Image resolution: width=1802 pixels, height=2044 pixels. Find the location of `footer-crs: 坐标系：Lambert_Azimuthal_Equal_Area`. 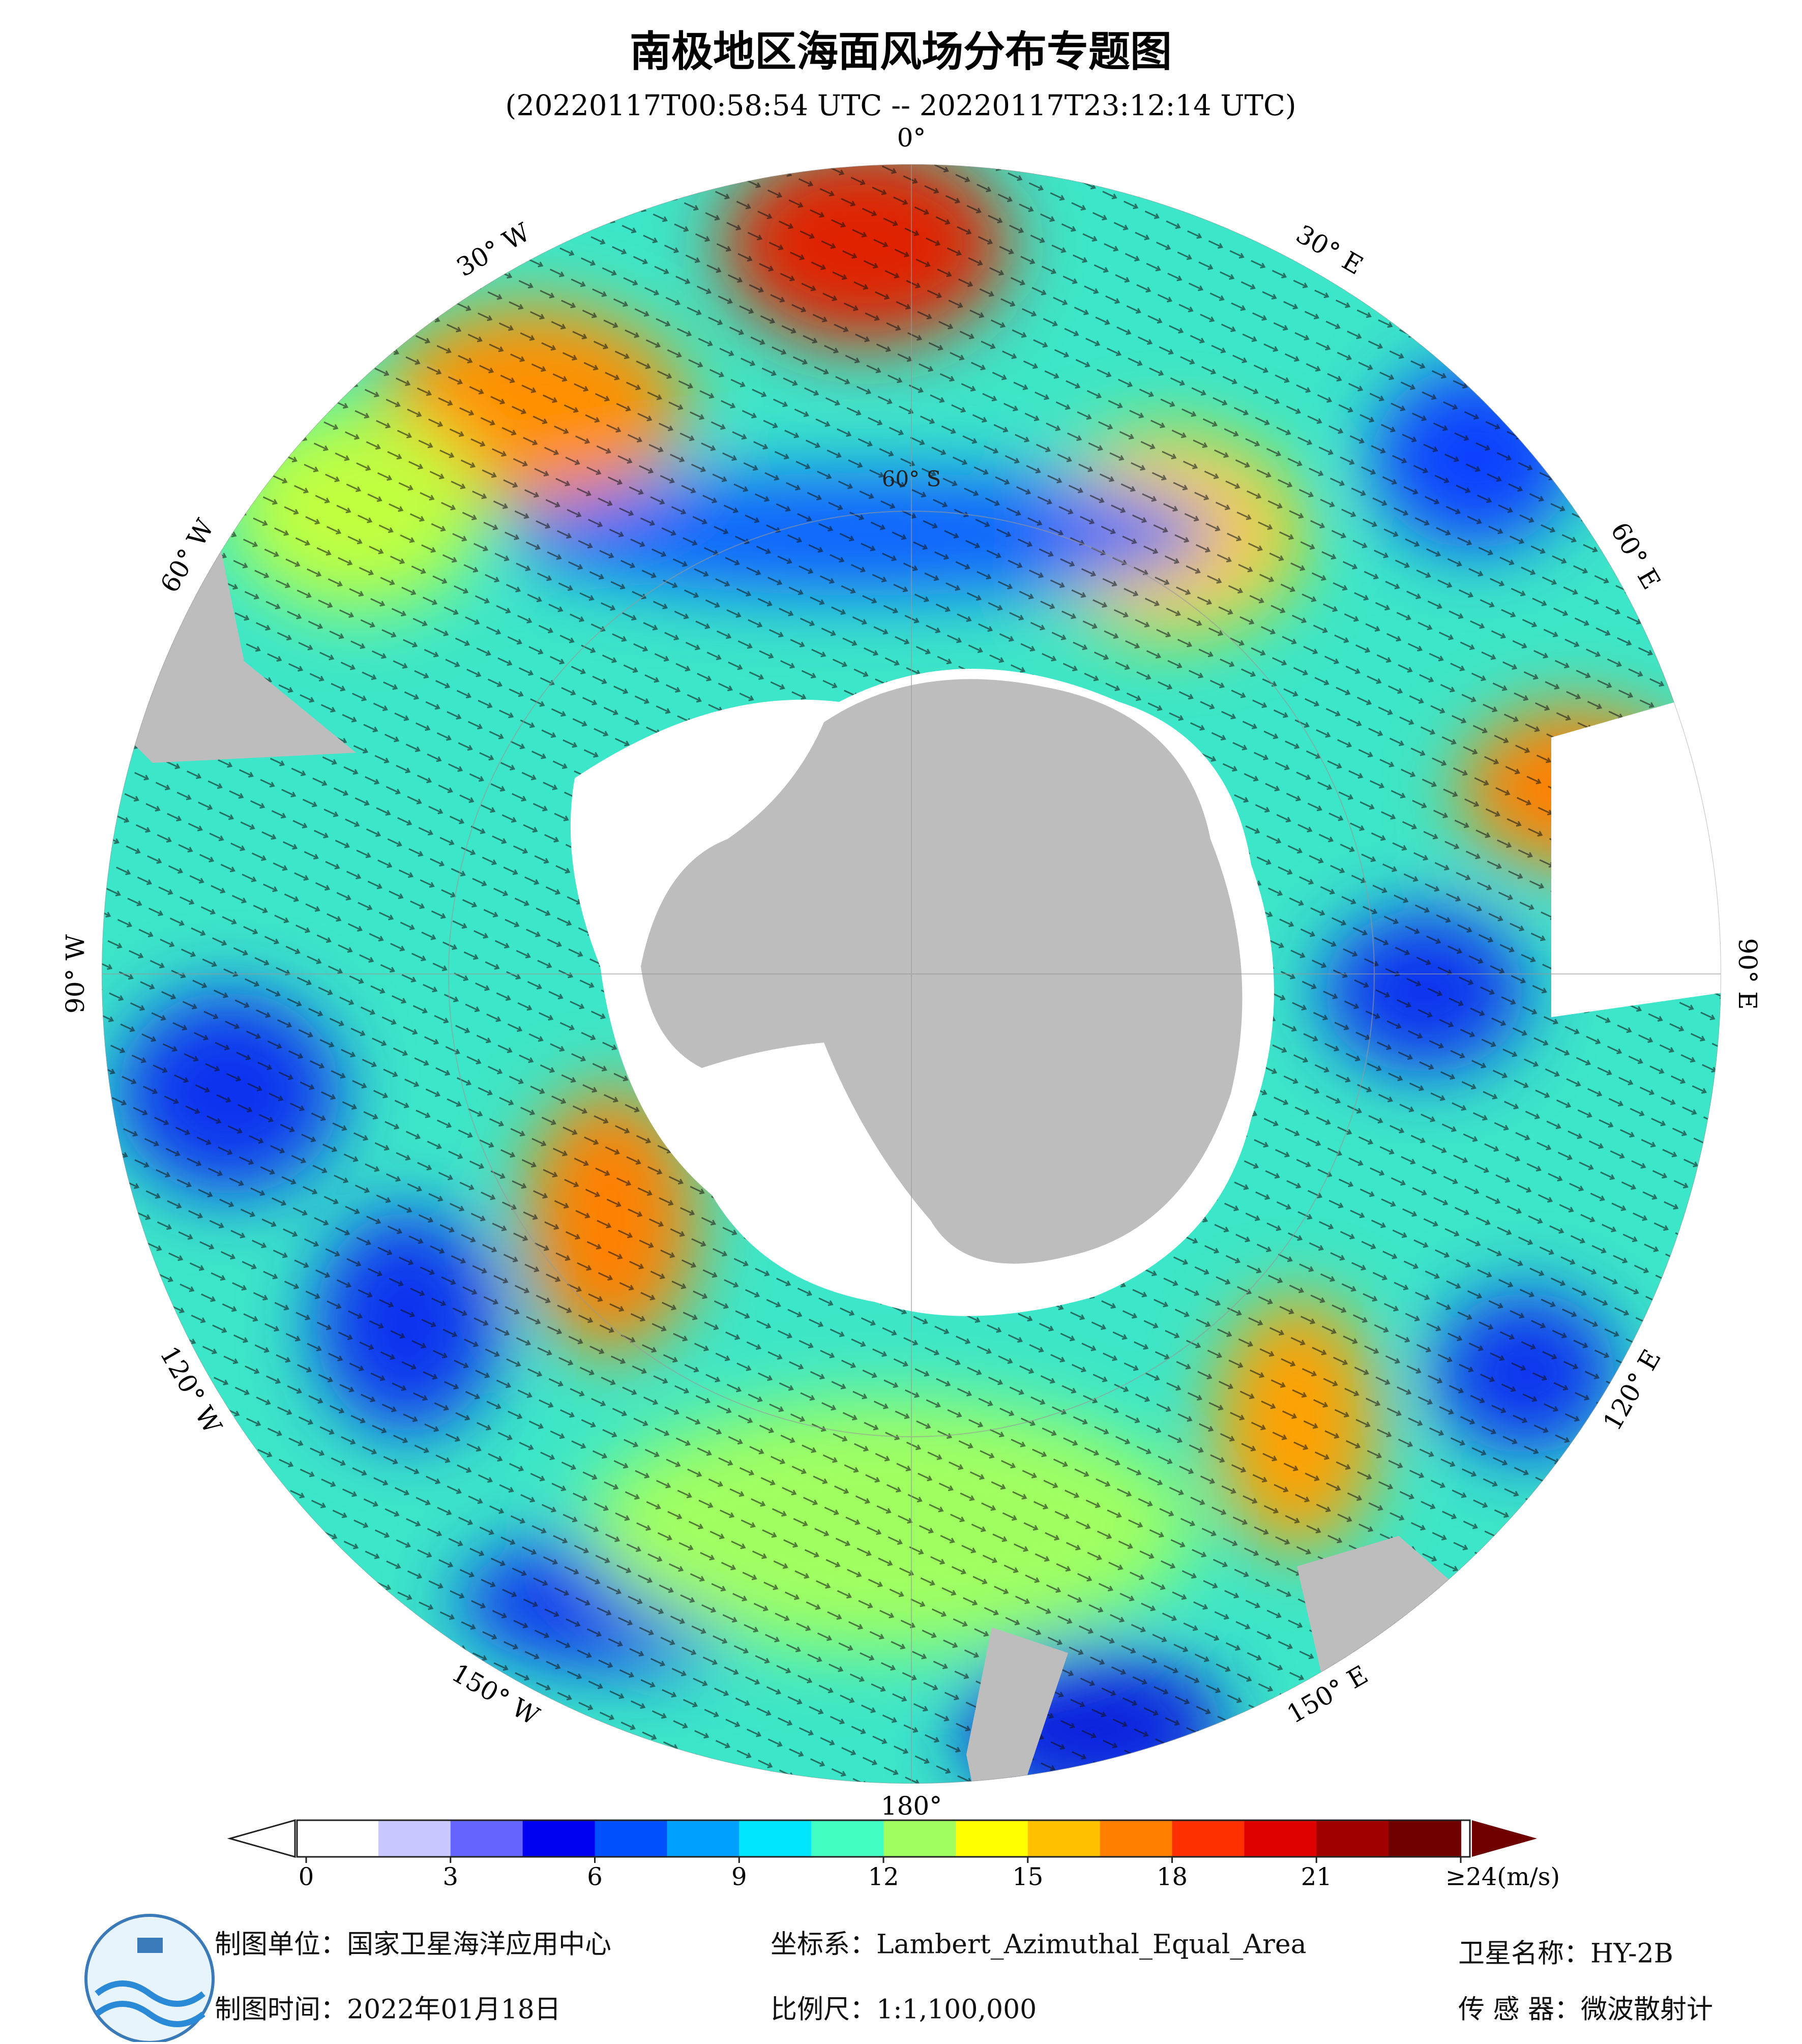

footer-crs: 坐标系：Lambert_Azimuthal_Equal_Area is located at coordinates (1039, 1945).